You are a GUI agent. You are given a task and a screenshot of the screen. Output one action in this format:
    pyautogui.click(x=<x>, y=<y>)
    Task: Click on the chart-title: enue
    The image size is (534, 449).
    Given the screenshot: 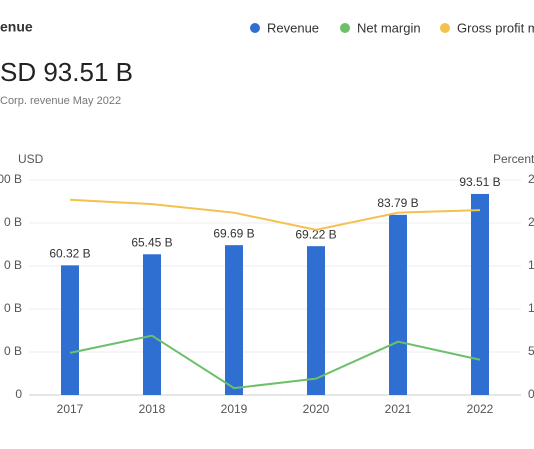 What is the action you would take?
    pyautogui.click(x=16, y=27)
    